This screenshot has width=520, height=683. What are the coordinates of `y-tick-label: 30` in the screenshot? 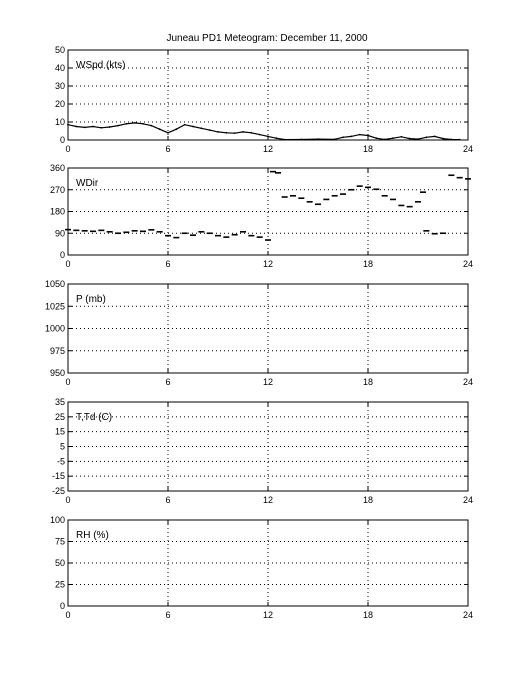 It's located at (60, 86).